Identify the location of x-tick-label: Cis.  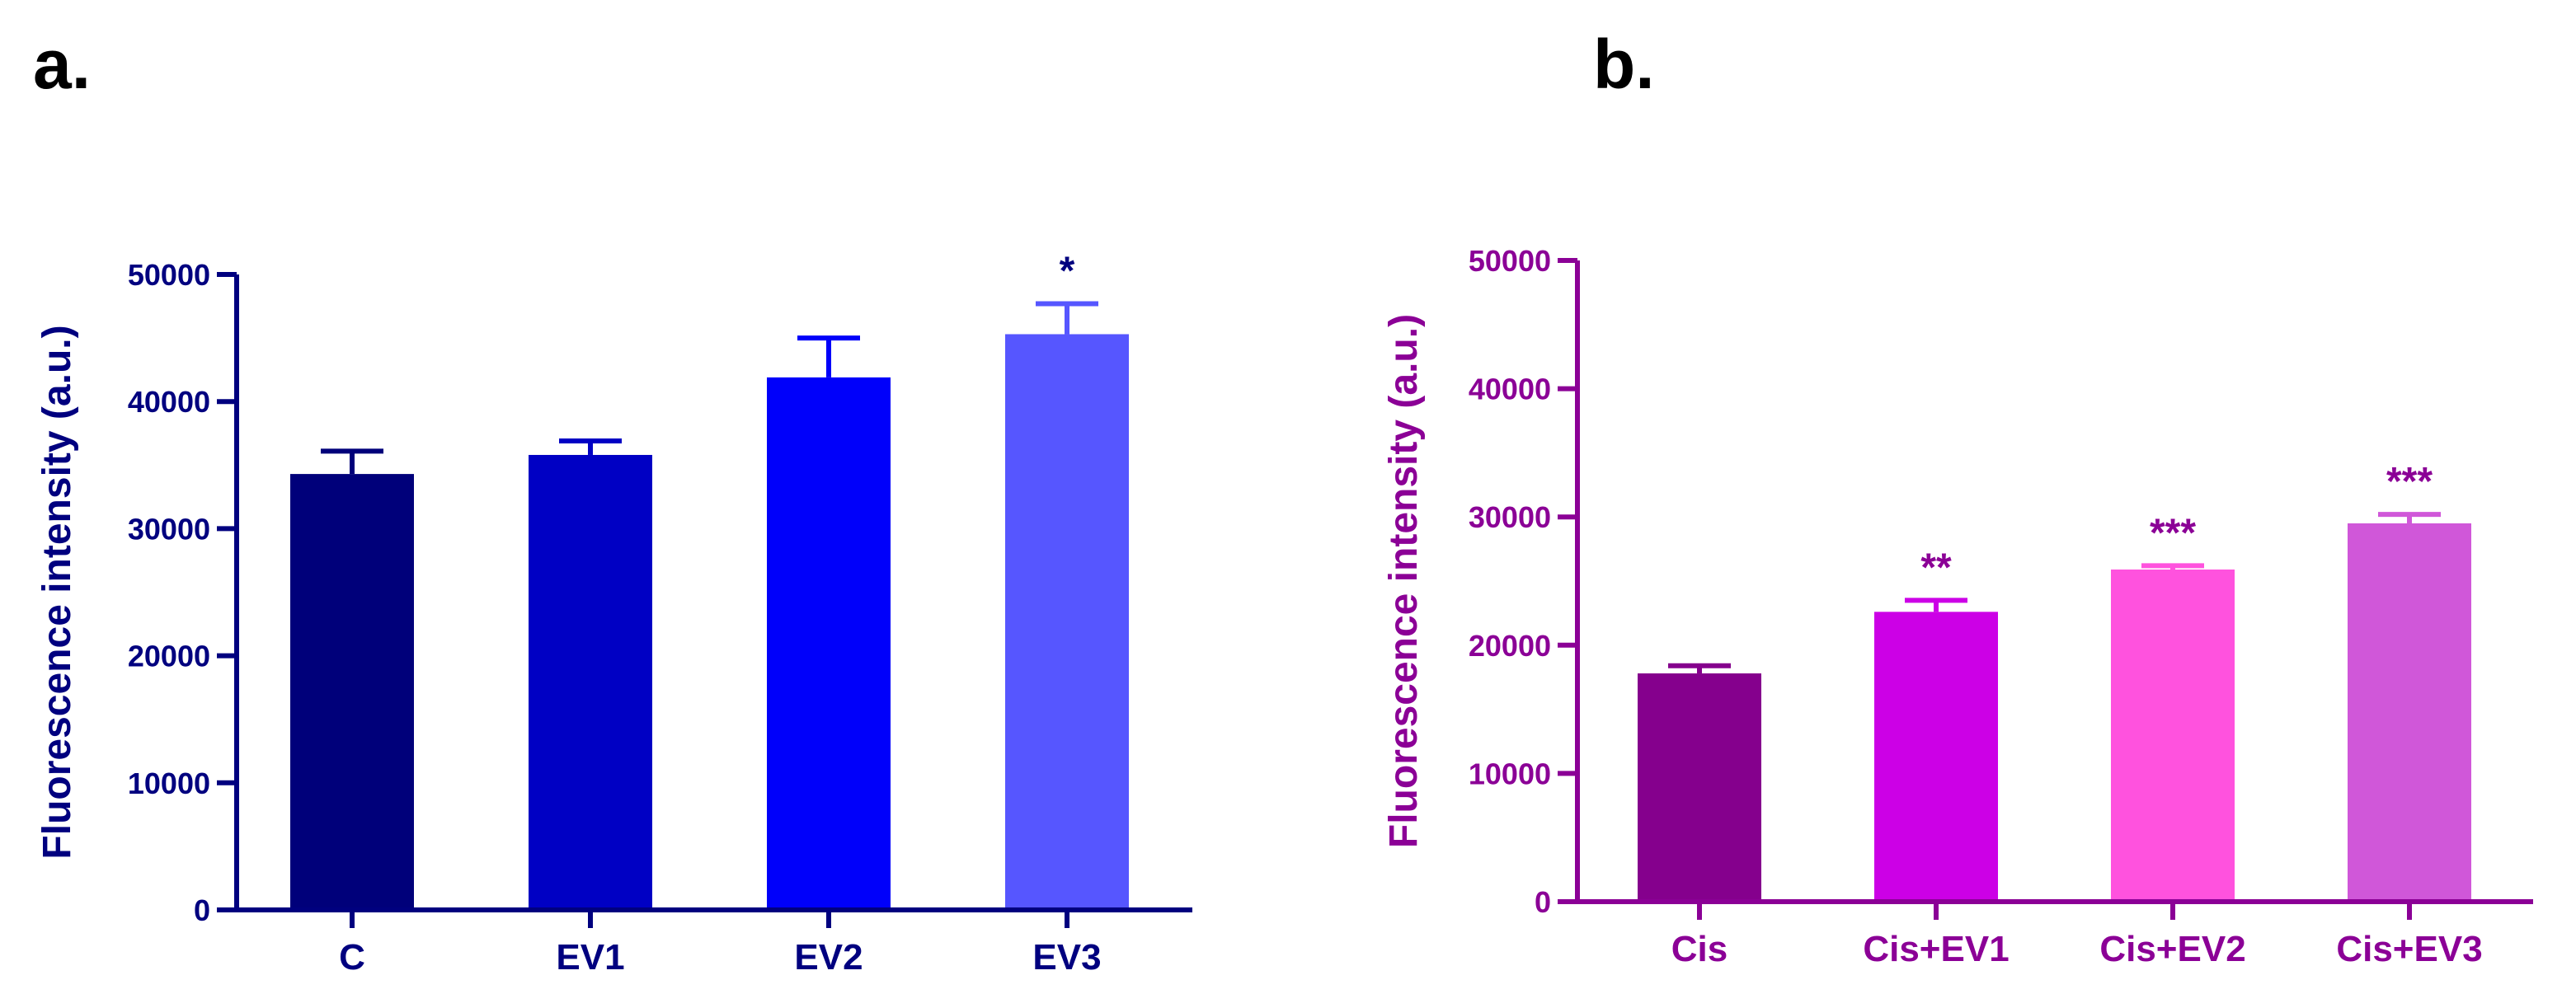
(1699, 949).